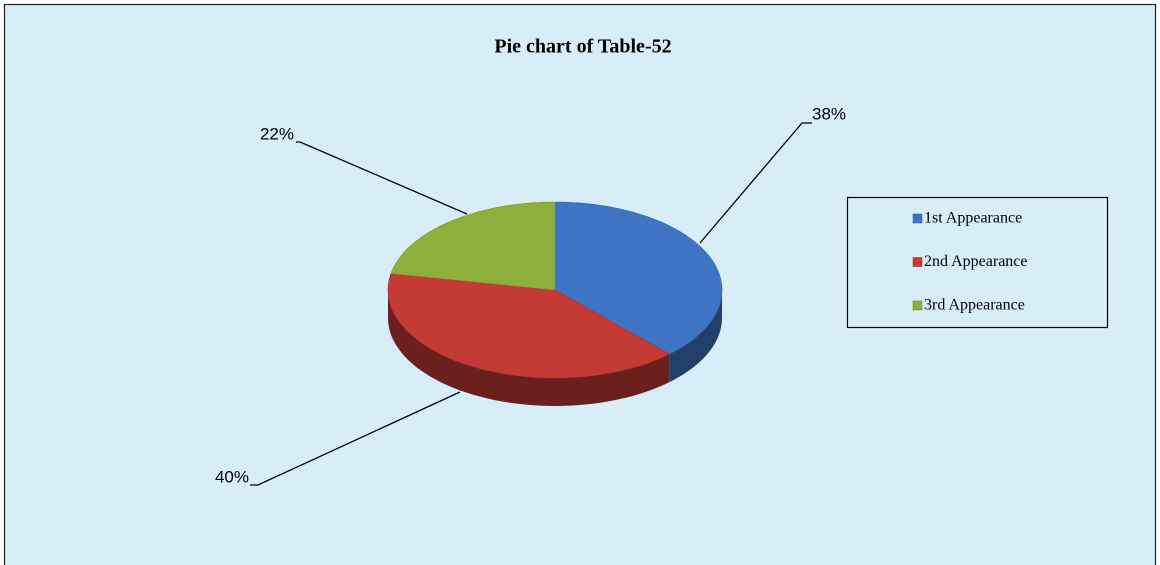 The height and width of the screenshot is (565, 1160). Describe the element at coordinates (973, 218) in the screenshot. I see `legend-label: 1st Appearance` at that location.